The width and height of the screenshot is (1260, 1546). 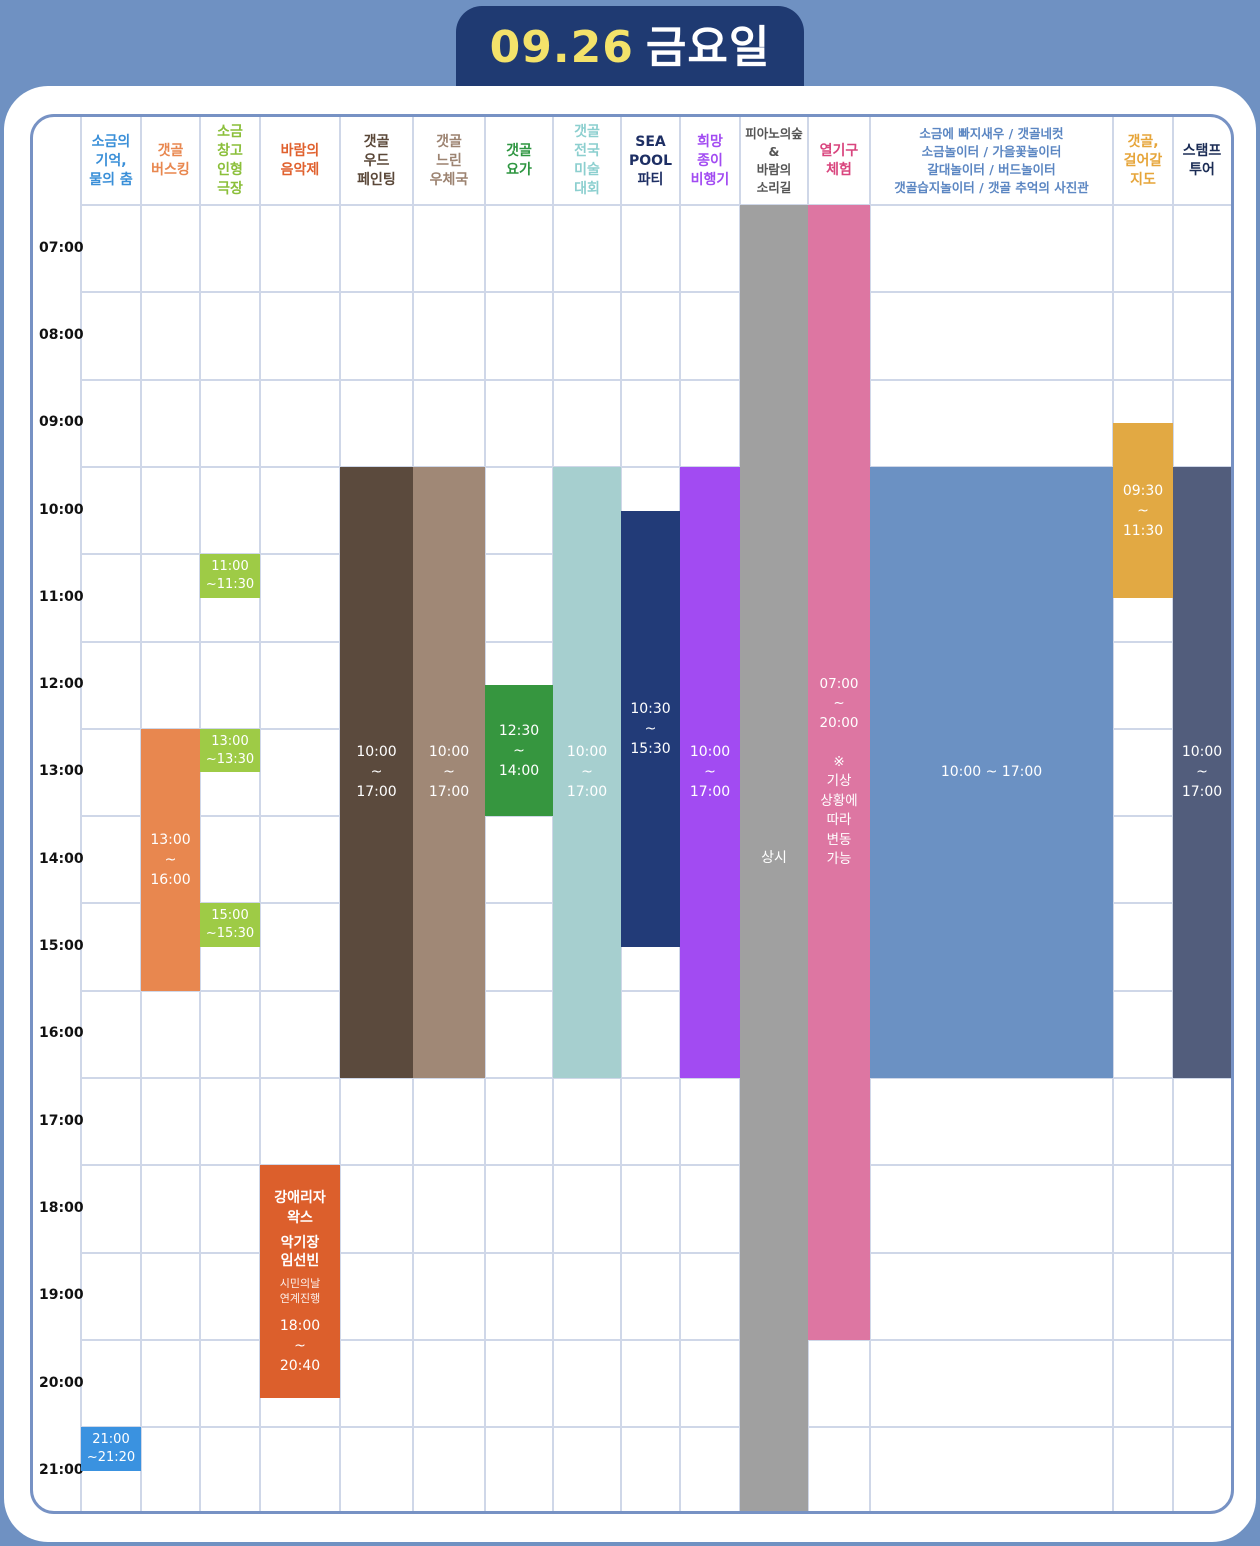 I want to click on column-header-c14: 갯골, 걸어갈 지도, so click(x=1143, y=160).